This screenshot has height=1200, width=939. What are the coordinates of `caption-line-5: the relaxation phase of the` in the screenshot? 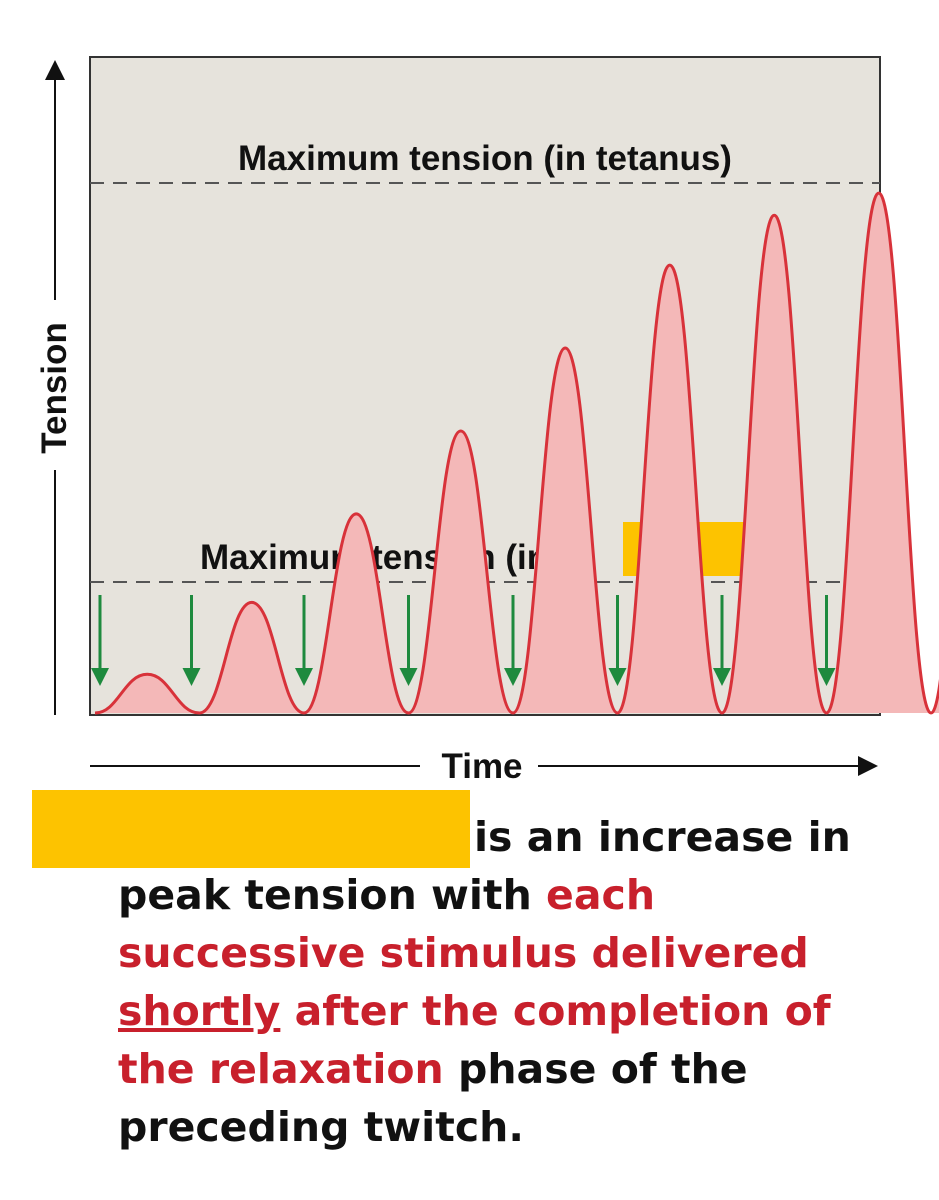 It's located at (508, 1069).